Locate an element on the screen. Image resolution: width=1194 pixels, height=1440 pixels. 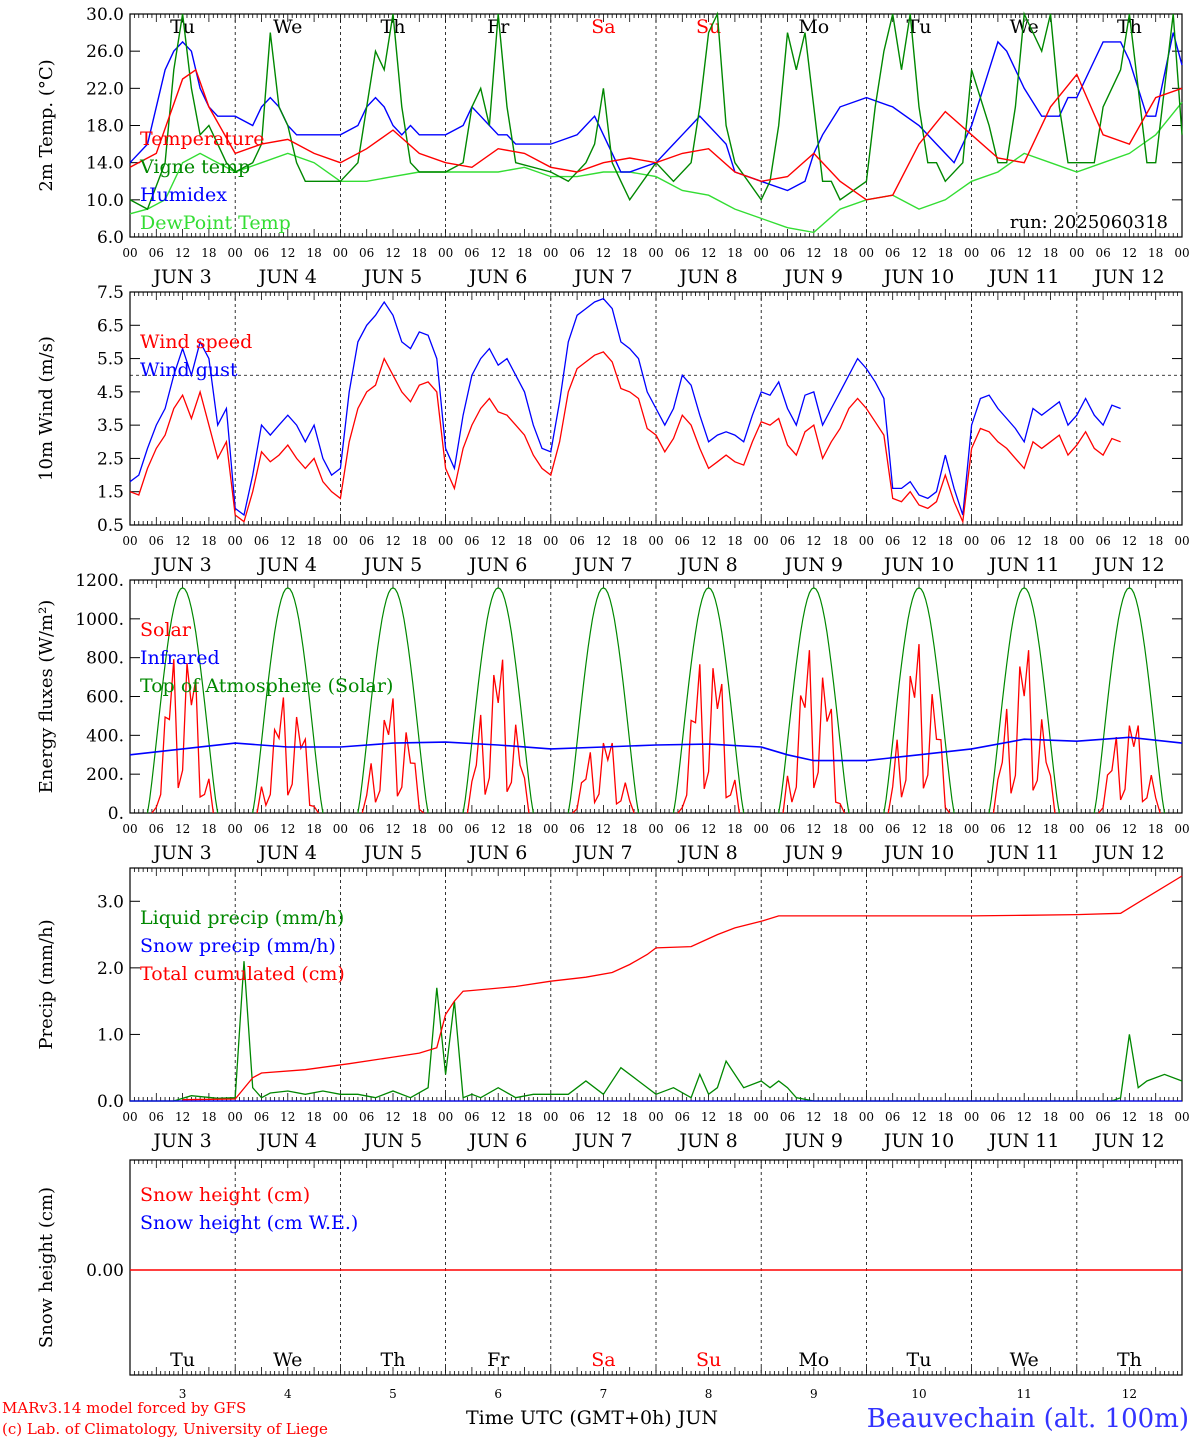
day-name-label: Th is located at coordinates (393, 27).